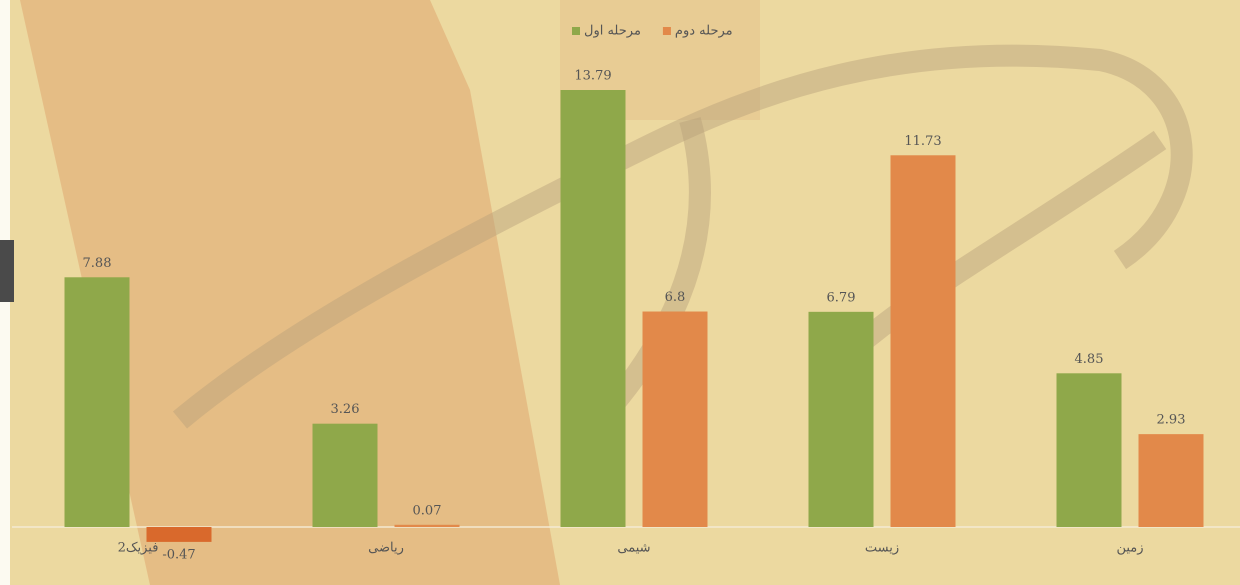  I want to click on x-tick-label: ریاضی, so click(386, 548).